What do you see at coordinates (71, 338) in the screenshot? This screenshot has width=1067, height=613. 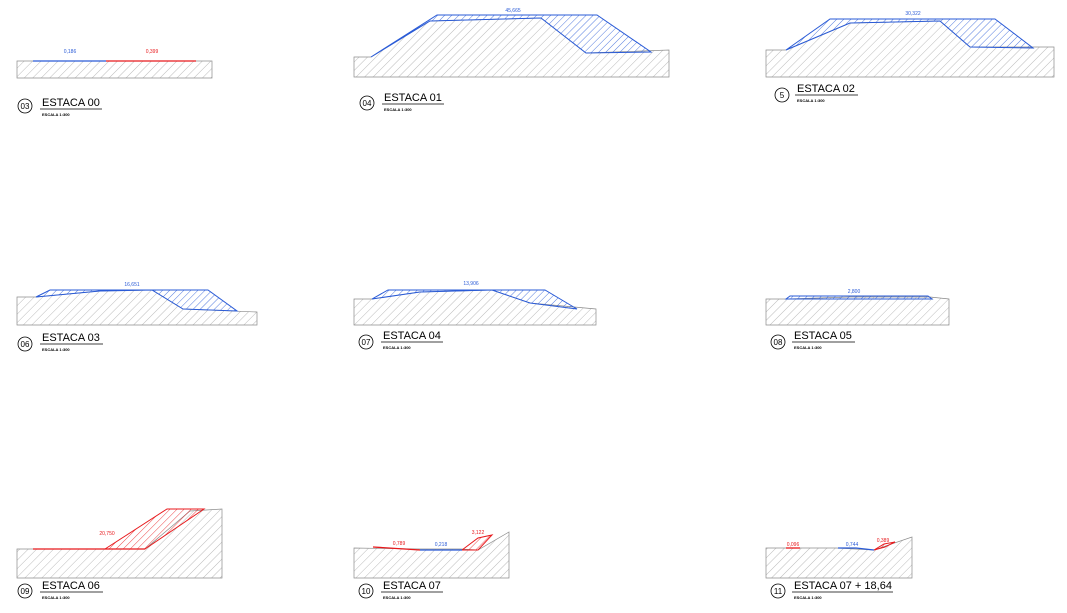 I see `section-title: ESTACA 03` at bounding box center [71, 338].